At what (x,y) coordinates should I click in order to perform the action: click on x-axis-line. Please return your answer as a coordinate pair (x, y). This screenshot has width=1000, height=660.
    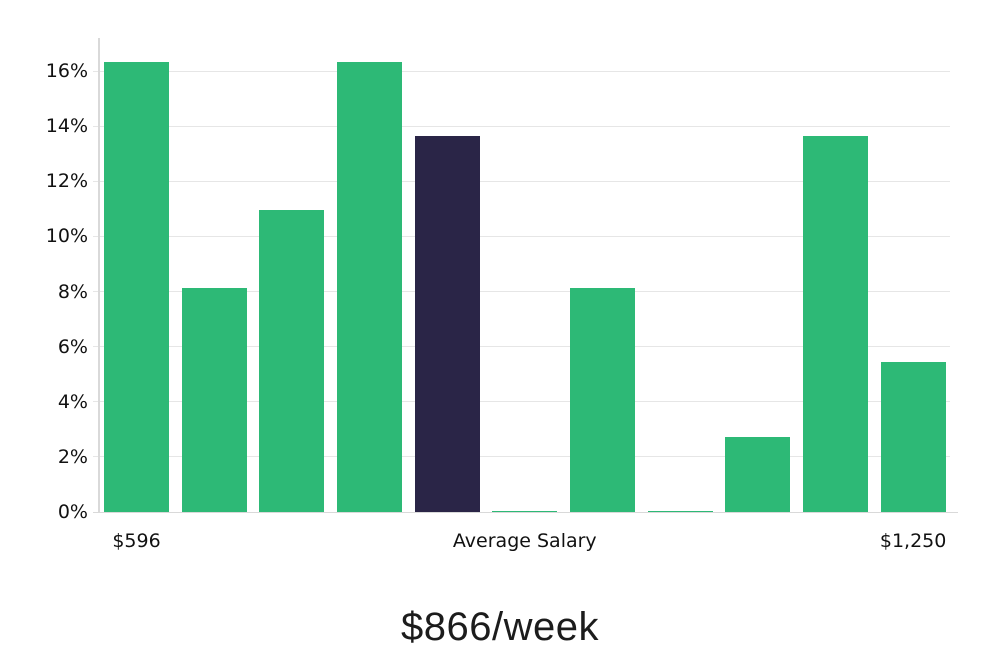
    Looking at the image, I should click on (525, 512).